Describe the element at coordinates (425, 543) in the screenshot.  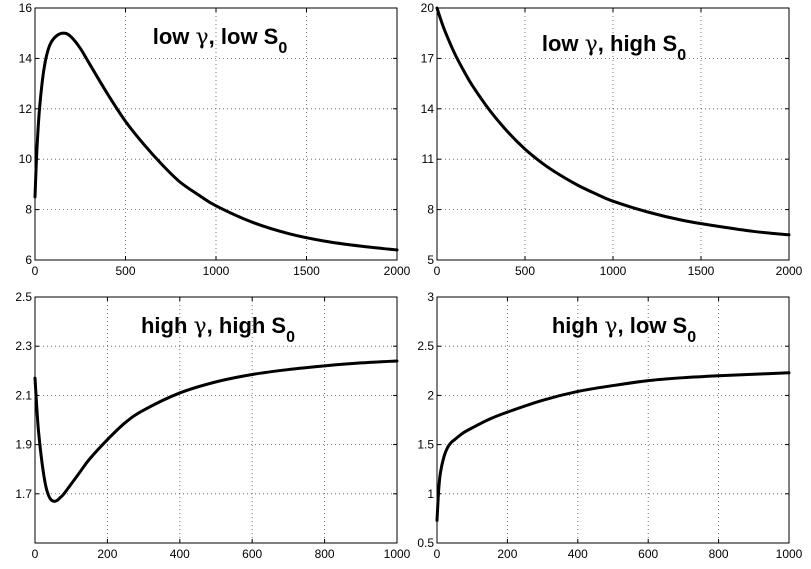
I see `y-tick-label: 0.5` at that location.